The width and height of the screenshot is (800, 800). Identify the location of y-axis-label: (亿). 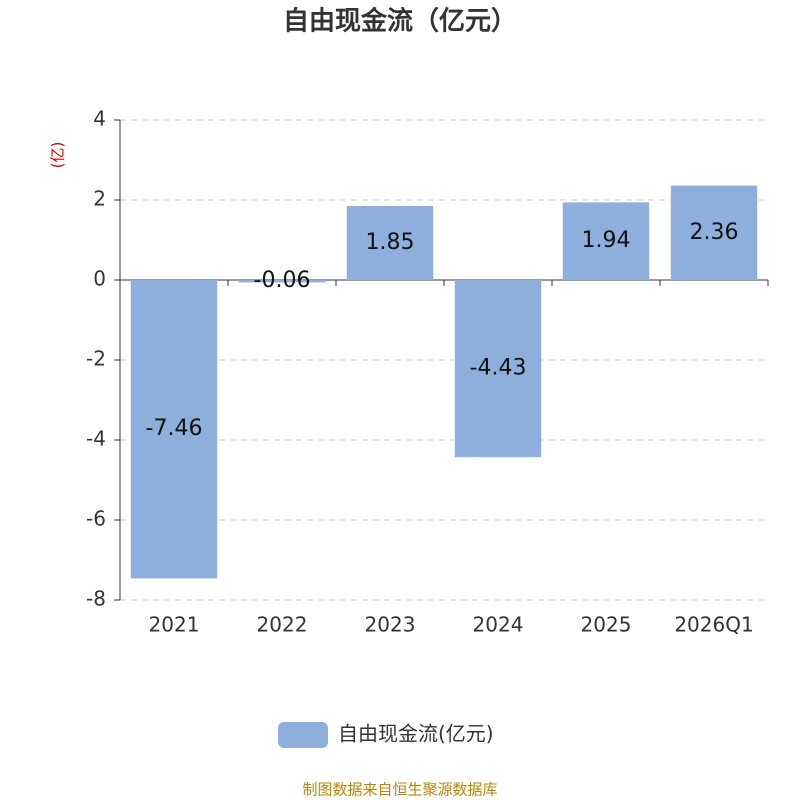
(58, 155).